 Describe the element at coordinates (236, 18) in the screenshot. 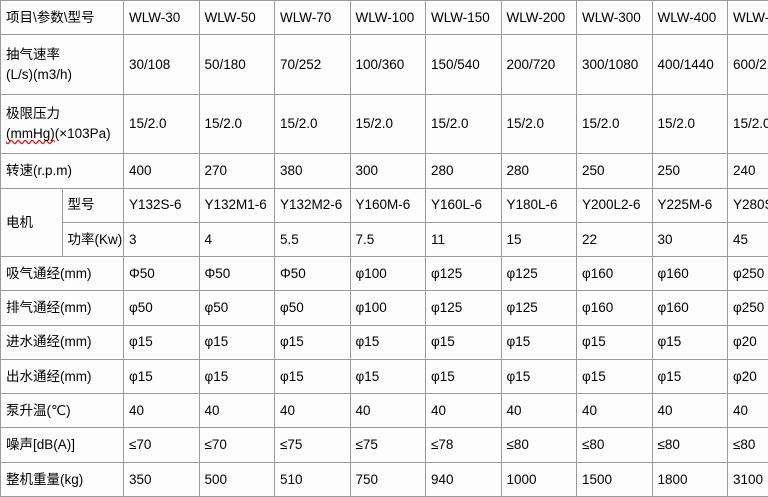

I see `model-header-1: WLW-50` at that location.